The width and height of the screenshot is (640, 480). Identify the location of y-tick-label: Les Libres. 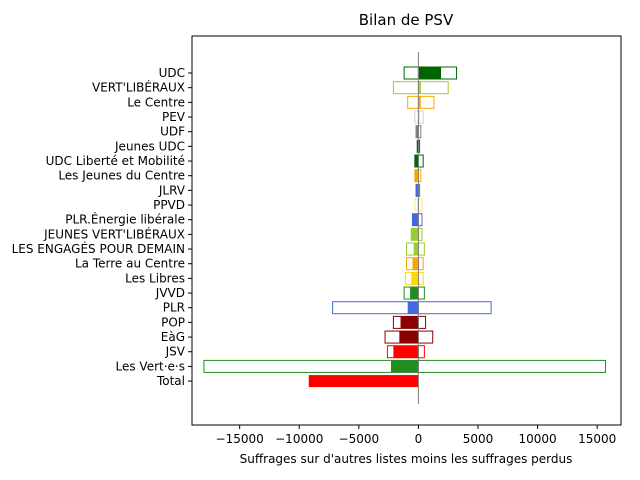
(155, 278).